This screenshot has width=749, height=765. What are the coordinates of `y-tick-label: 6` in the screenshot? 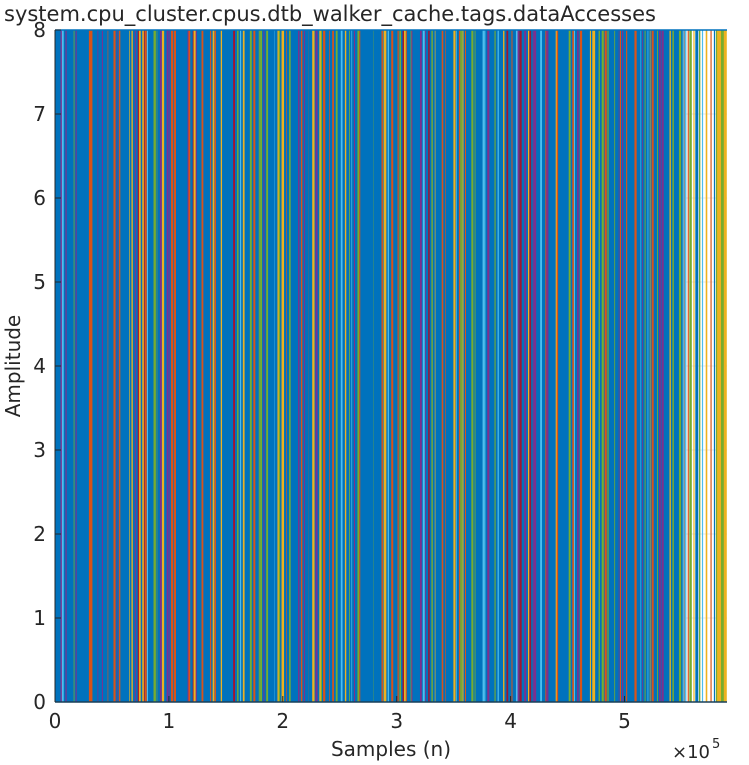 It's located at (39, 198).